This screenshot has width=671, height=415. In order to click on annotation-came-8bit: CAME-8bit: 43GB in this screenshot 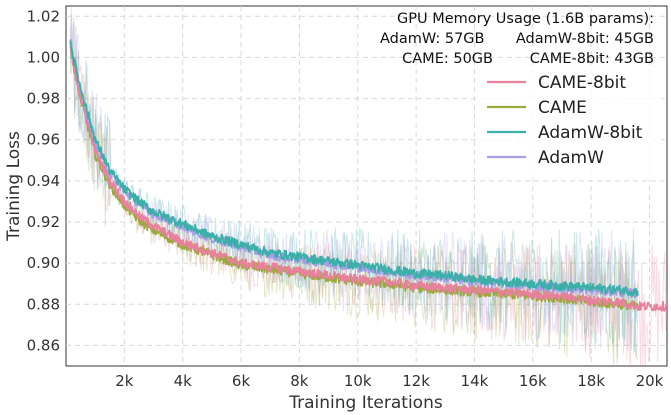, I will do `click(592, 59)`.